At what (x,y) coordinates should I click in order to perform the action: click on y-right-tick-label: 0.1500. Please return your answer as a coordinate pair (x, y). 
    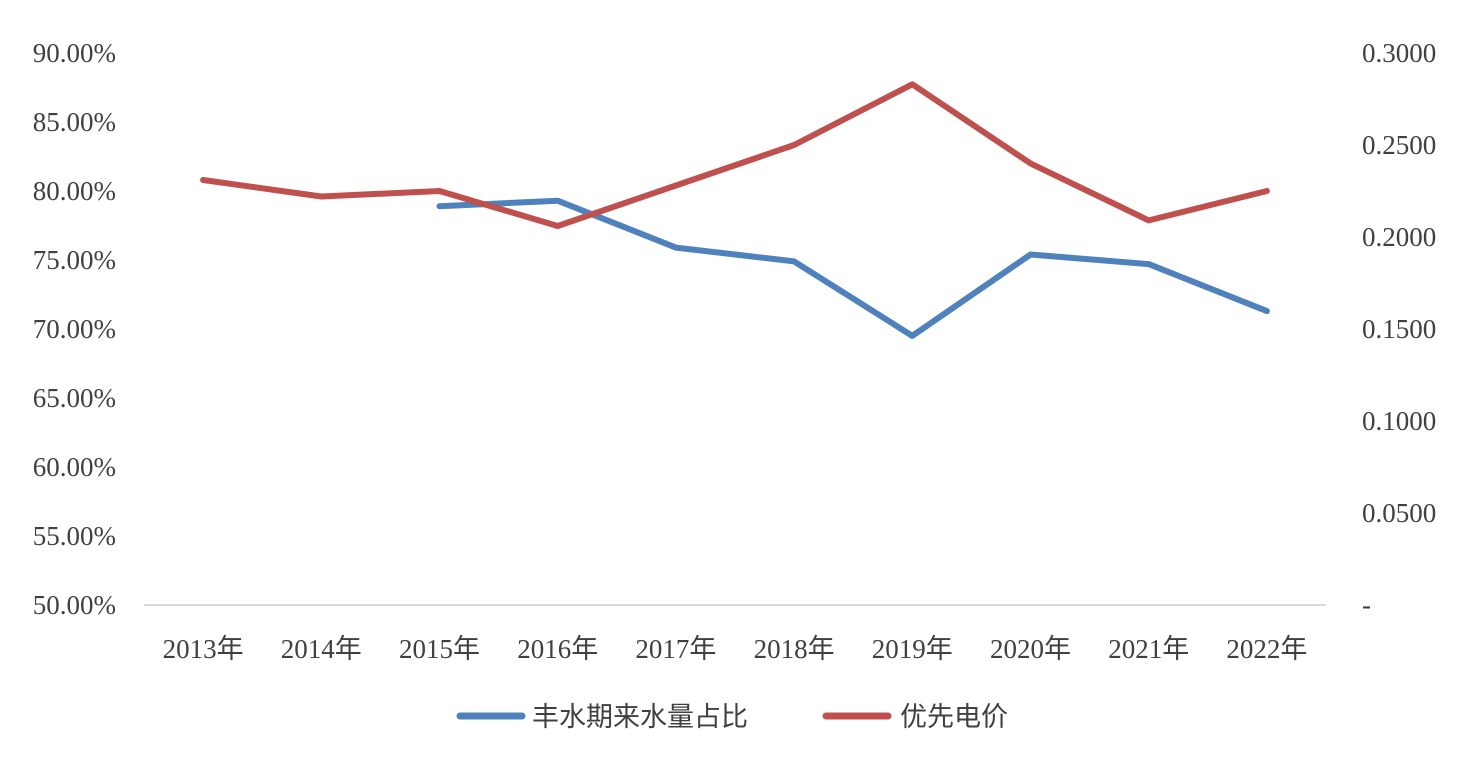
    Looking at the image, I should click on (1399, 329).